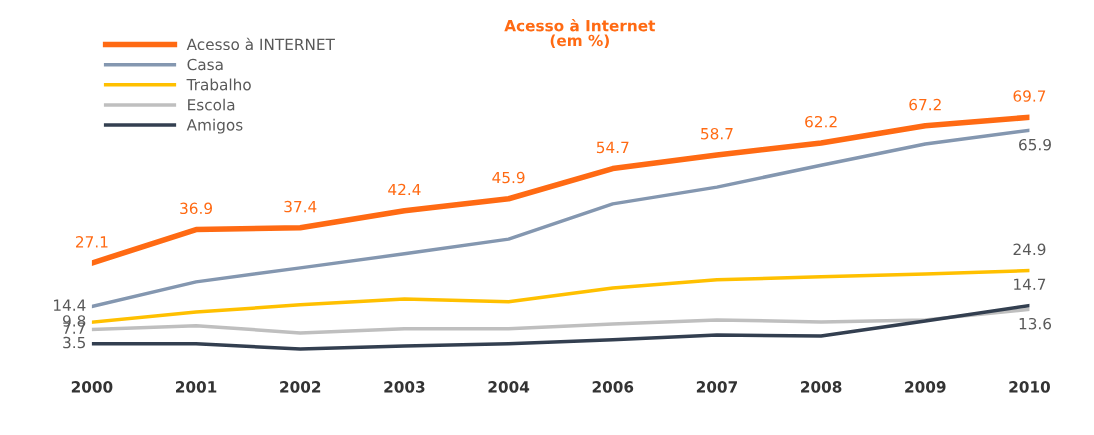  Describe the element at coordinates (821, 121) in the screenshot. I see `data-label: 62.2` at that location.